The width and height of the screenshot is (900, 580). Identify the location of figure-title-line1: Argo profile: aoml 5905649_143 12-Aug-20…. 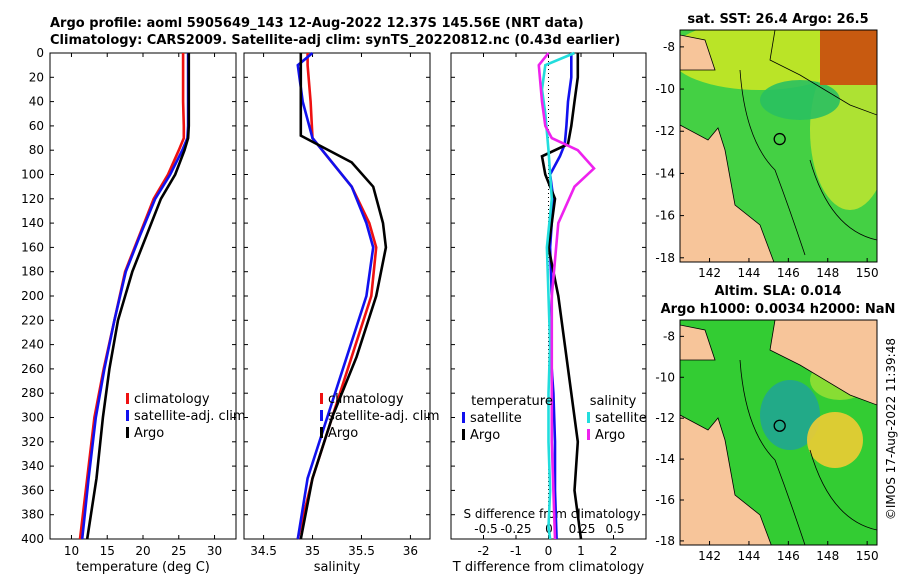
(317, 23).